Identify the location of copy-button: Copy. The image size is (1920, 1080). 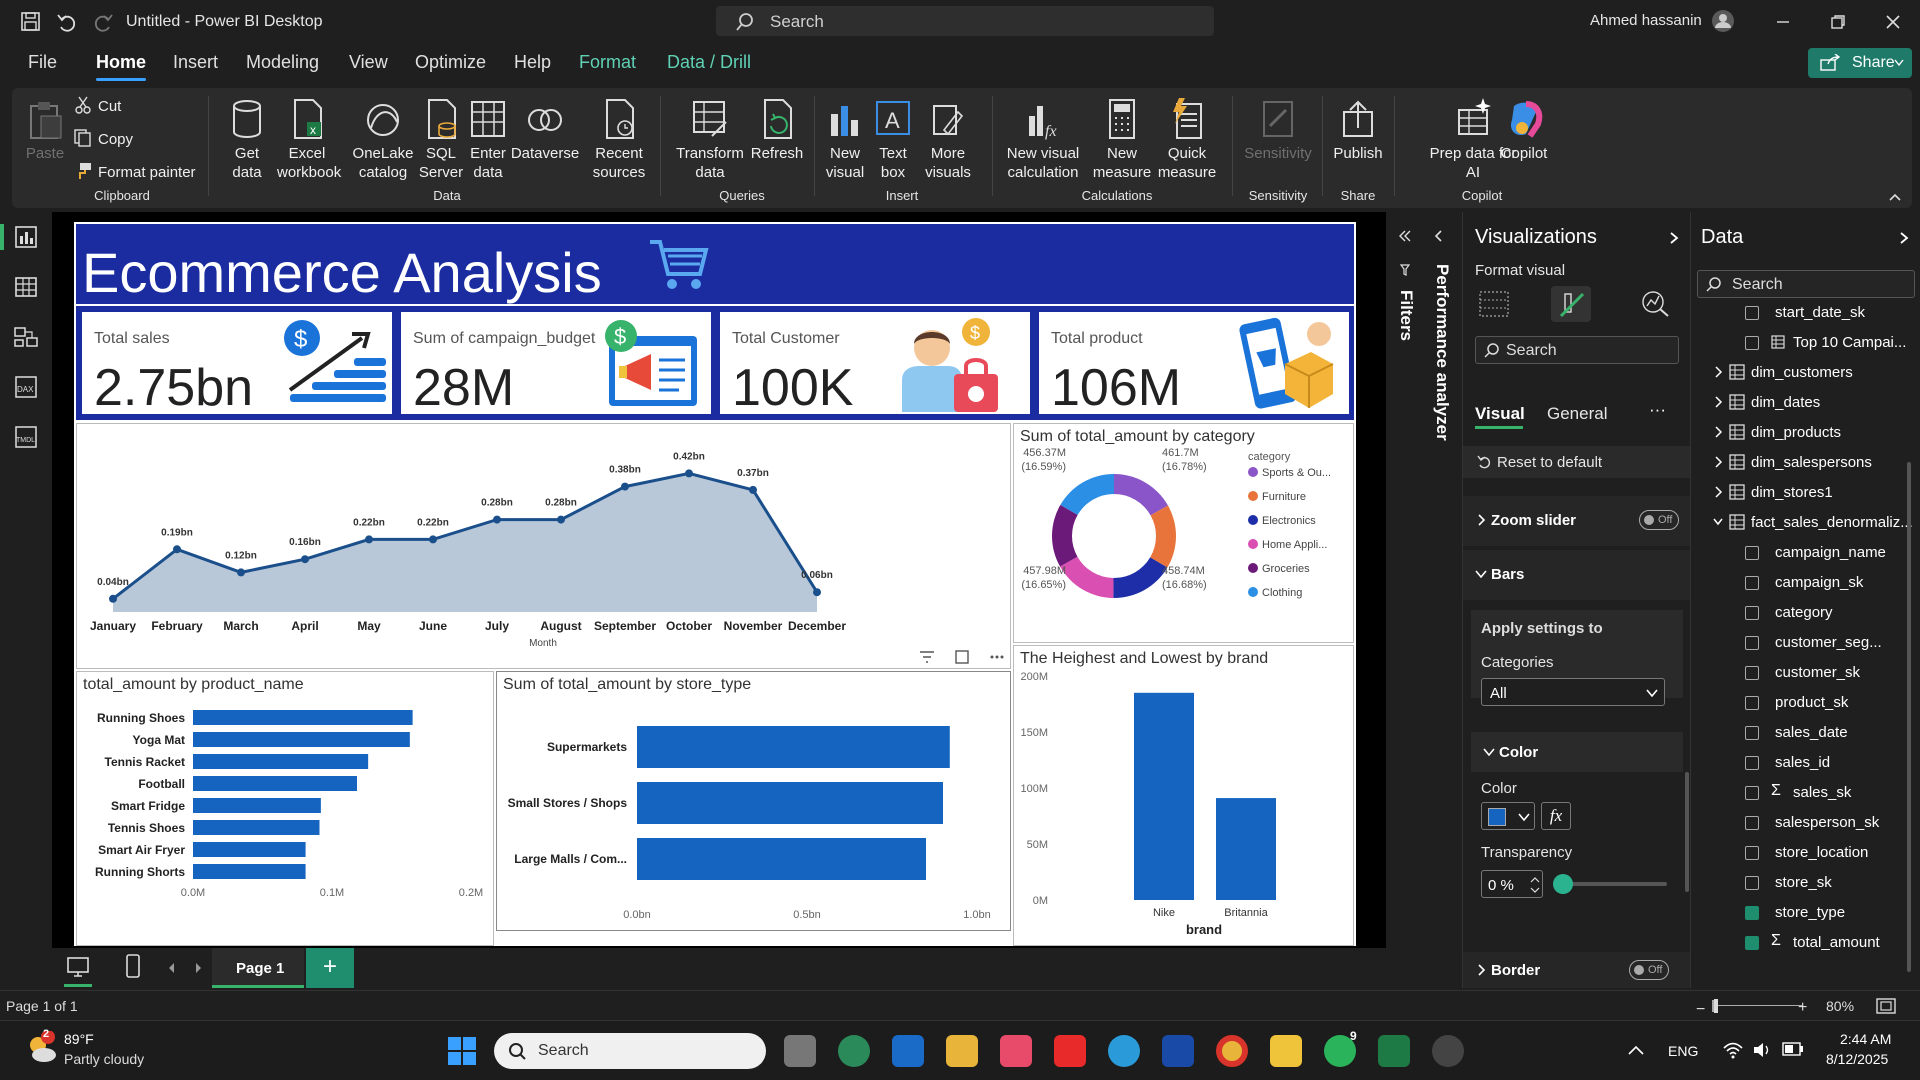
(116, 139).